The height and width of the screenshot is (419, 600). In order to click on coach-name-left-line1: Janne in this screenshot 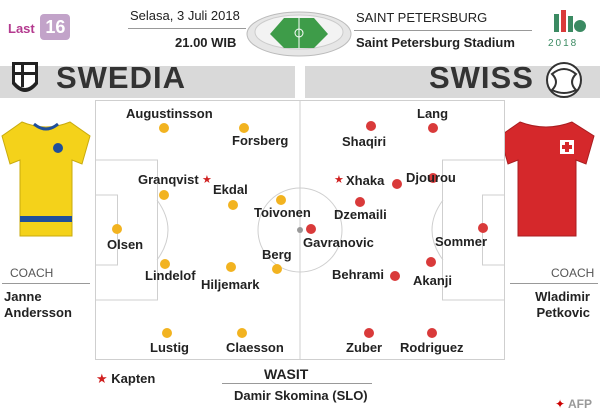, I will do `click(23, 296)`.